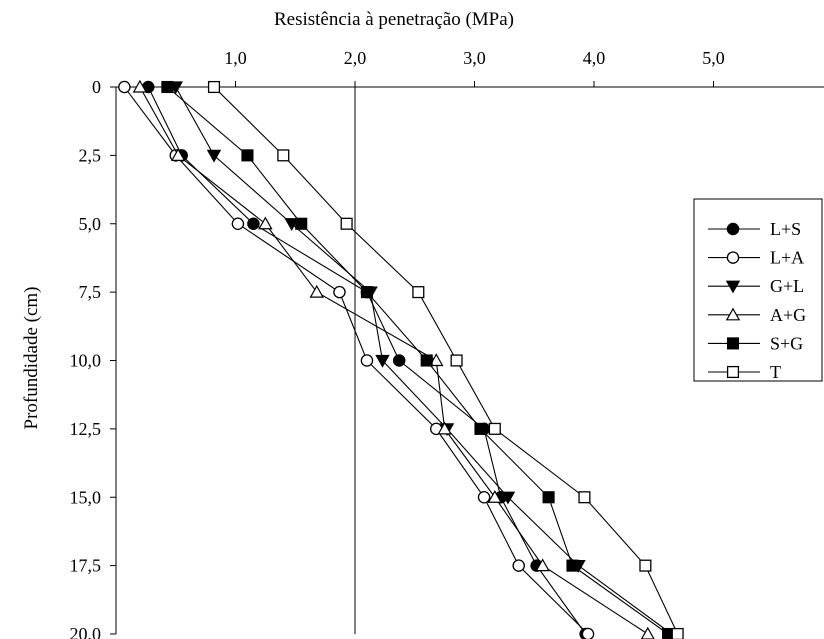  Describe the element at coordinates (787, 286) in the screenshot. I see `legend-label: G+L` at that location.